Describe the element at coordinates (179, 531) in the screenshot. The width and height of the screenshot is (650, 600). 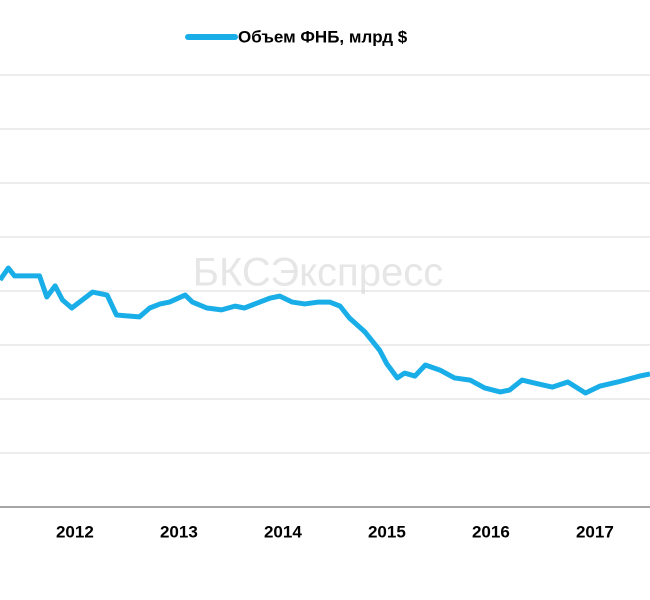
I see `x-tick-label: 2013` at that location.